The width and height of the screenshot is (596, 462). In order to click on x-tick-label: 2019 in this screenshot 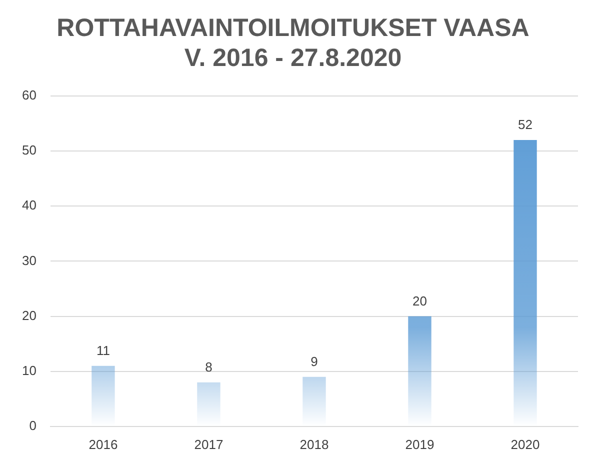, I will do `click(419, 444)`.